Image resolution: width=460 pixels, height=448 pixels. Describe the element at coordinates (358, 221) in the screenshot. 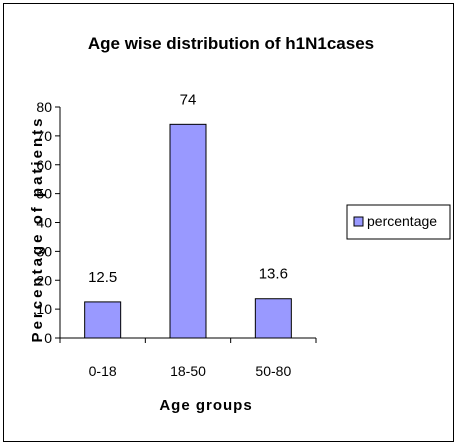

I see `legend-swatch` at that location.